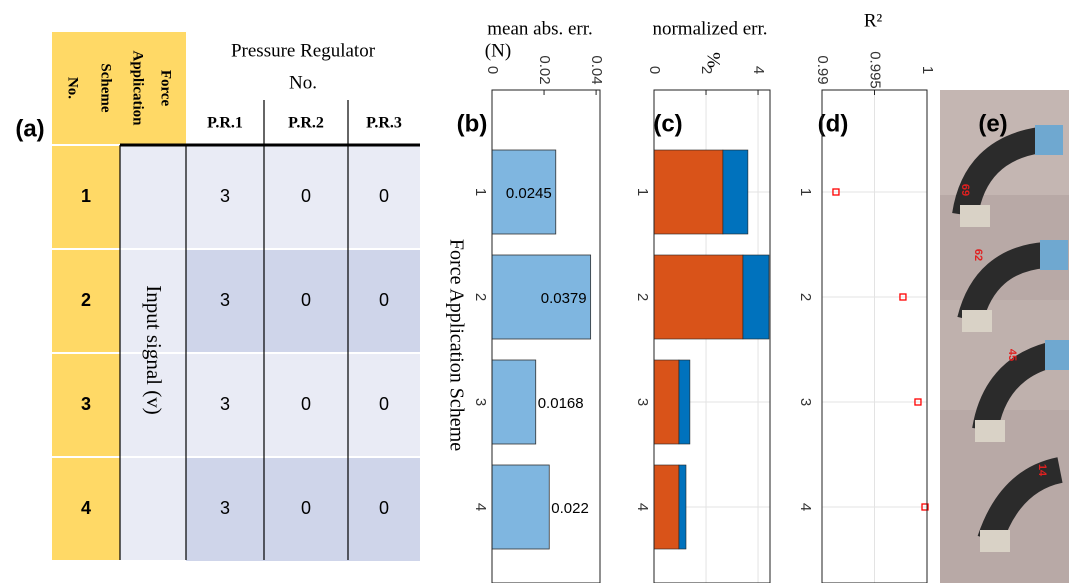 The width and height of the screenshot is (1069, 583). What do you see at coordinates (472, 123) in the screenshot?
I see `panel-label: (b)` at bounding box center [472, 123].